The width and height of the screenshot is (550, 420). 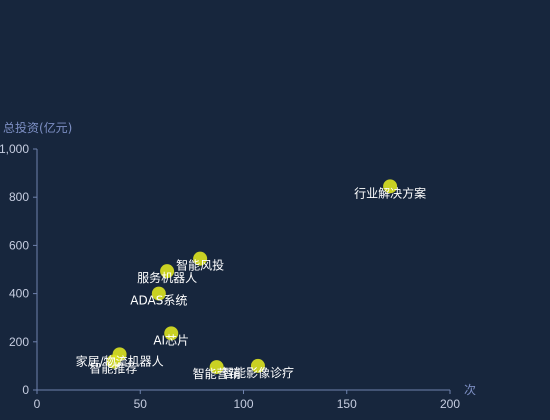 I want to click on point-label: ADAS系统, so click(x=158, y=301).